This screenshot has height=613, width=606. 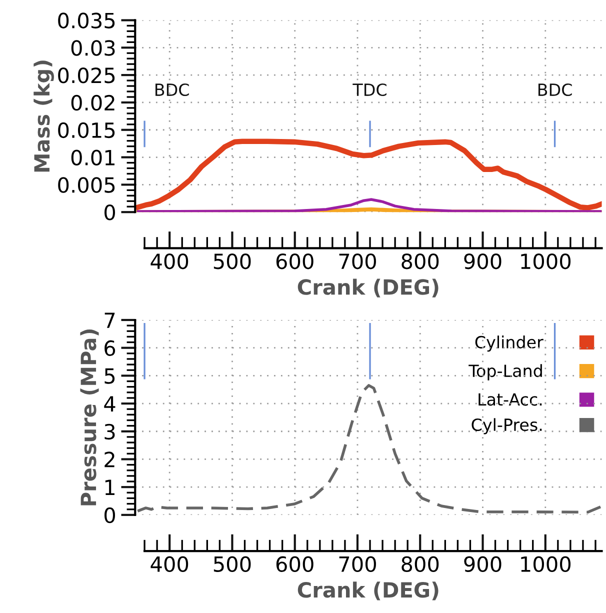 What do you see at coordinates (505, 372) in the screenshot?
I see `legend-label: Top-Land` at bounding box center [505, 372].